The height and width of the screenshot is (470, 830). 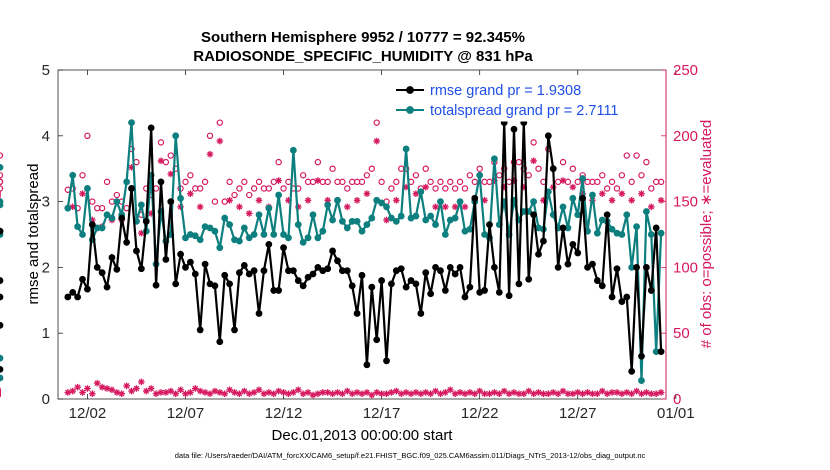 I want to click on y-right-tick-label: 250, so click(x=685, y=70).